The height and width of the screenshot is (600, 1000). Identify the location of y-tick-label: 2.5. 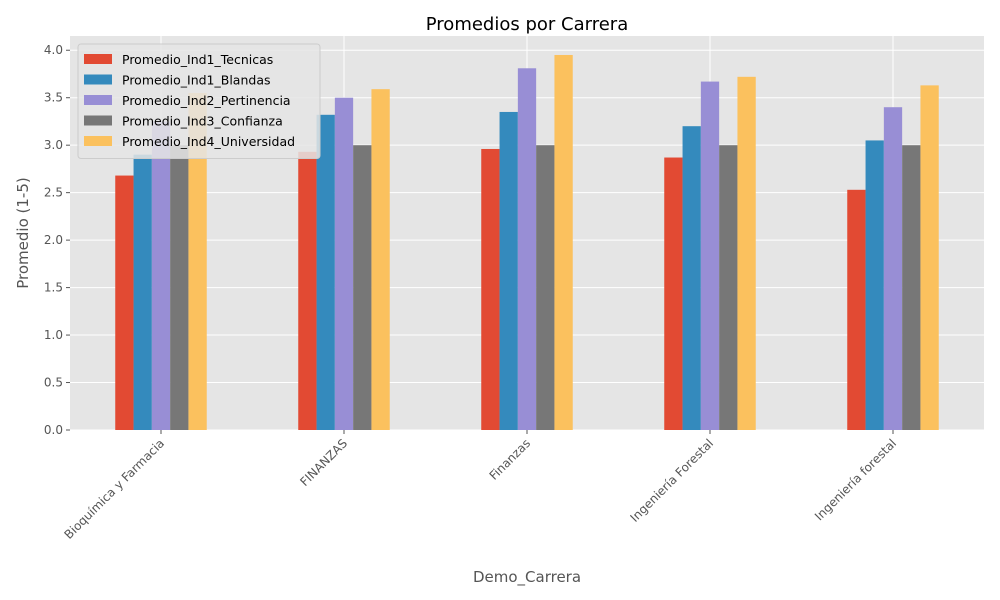
(53, 193).